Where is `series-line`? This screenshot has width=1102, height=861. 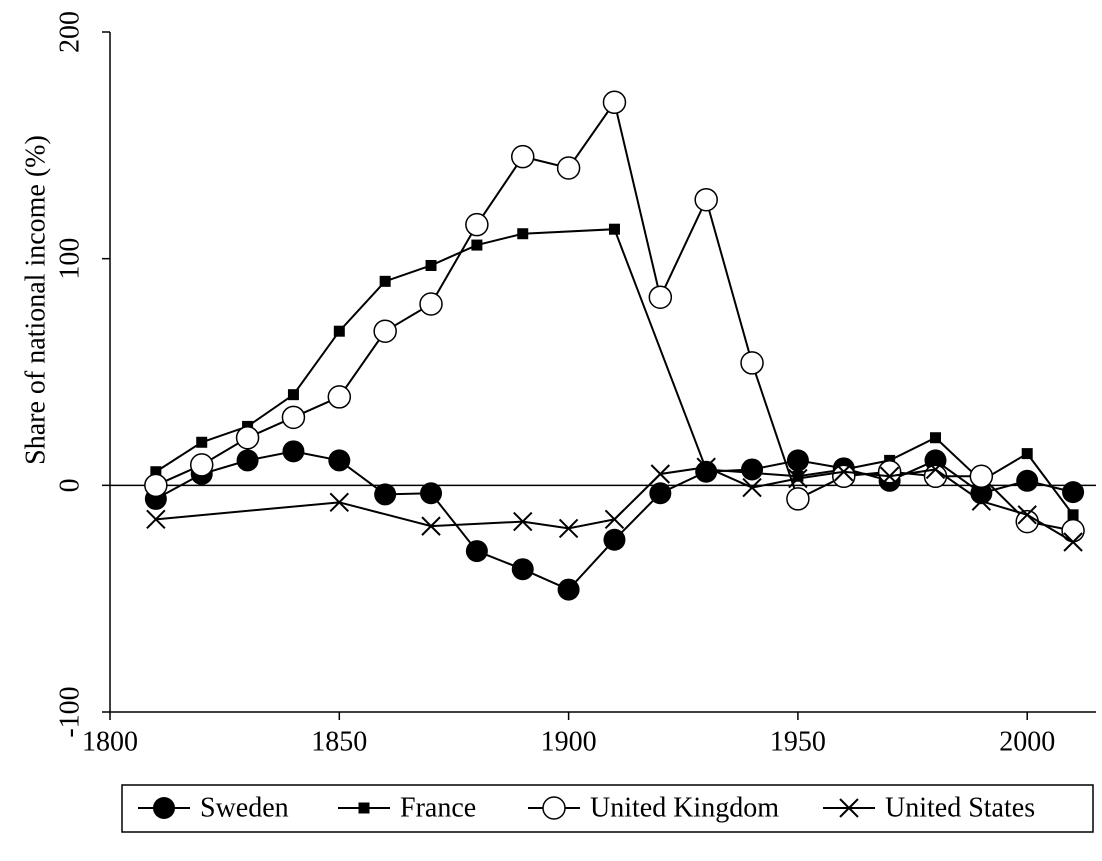
series-line is located at coordinates (614, 504).